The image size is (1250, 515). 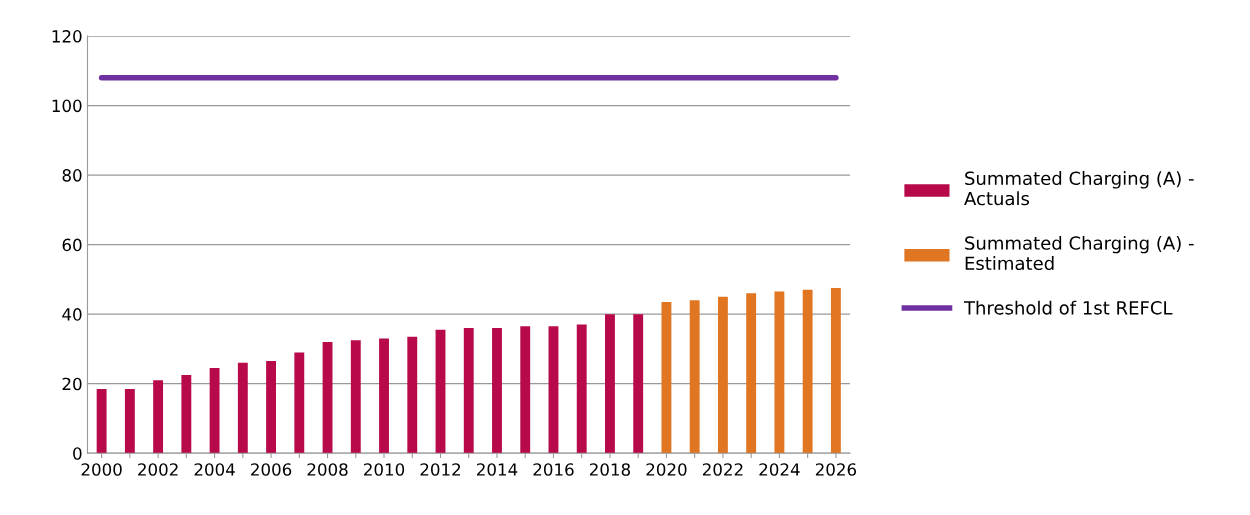 I want to click on x-tick-label: 2014, so click(x=497, y=469).